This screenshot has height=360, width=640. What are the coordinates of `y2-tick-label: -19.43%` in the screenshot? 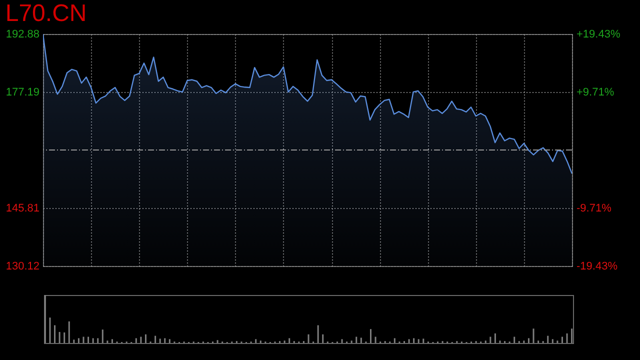 It's located at (597, 266).